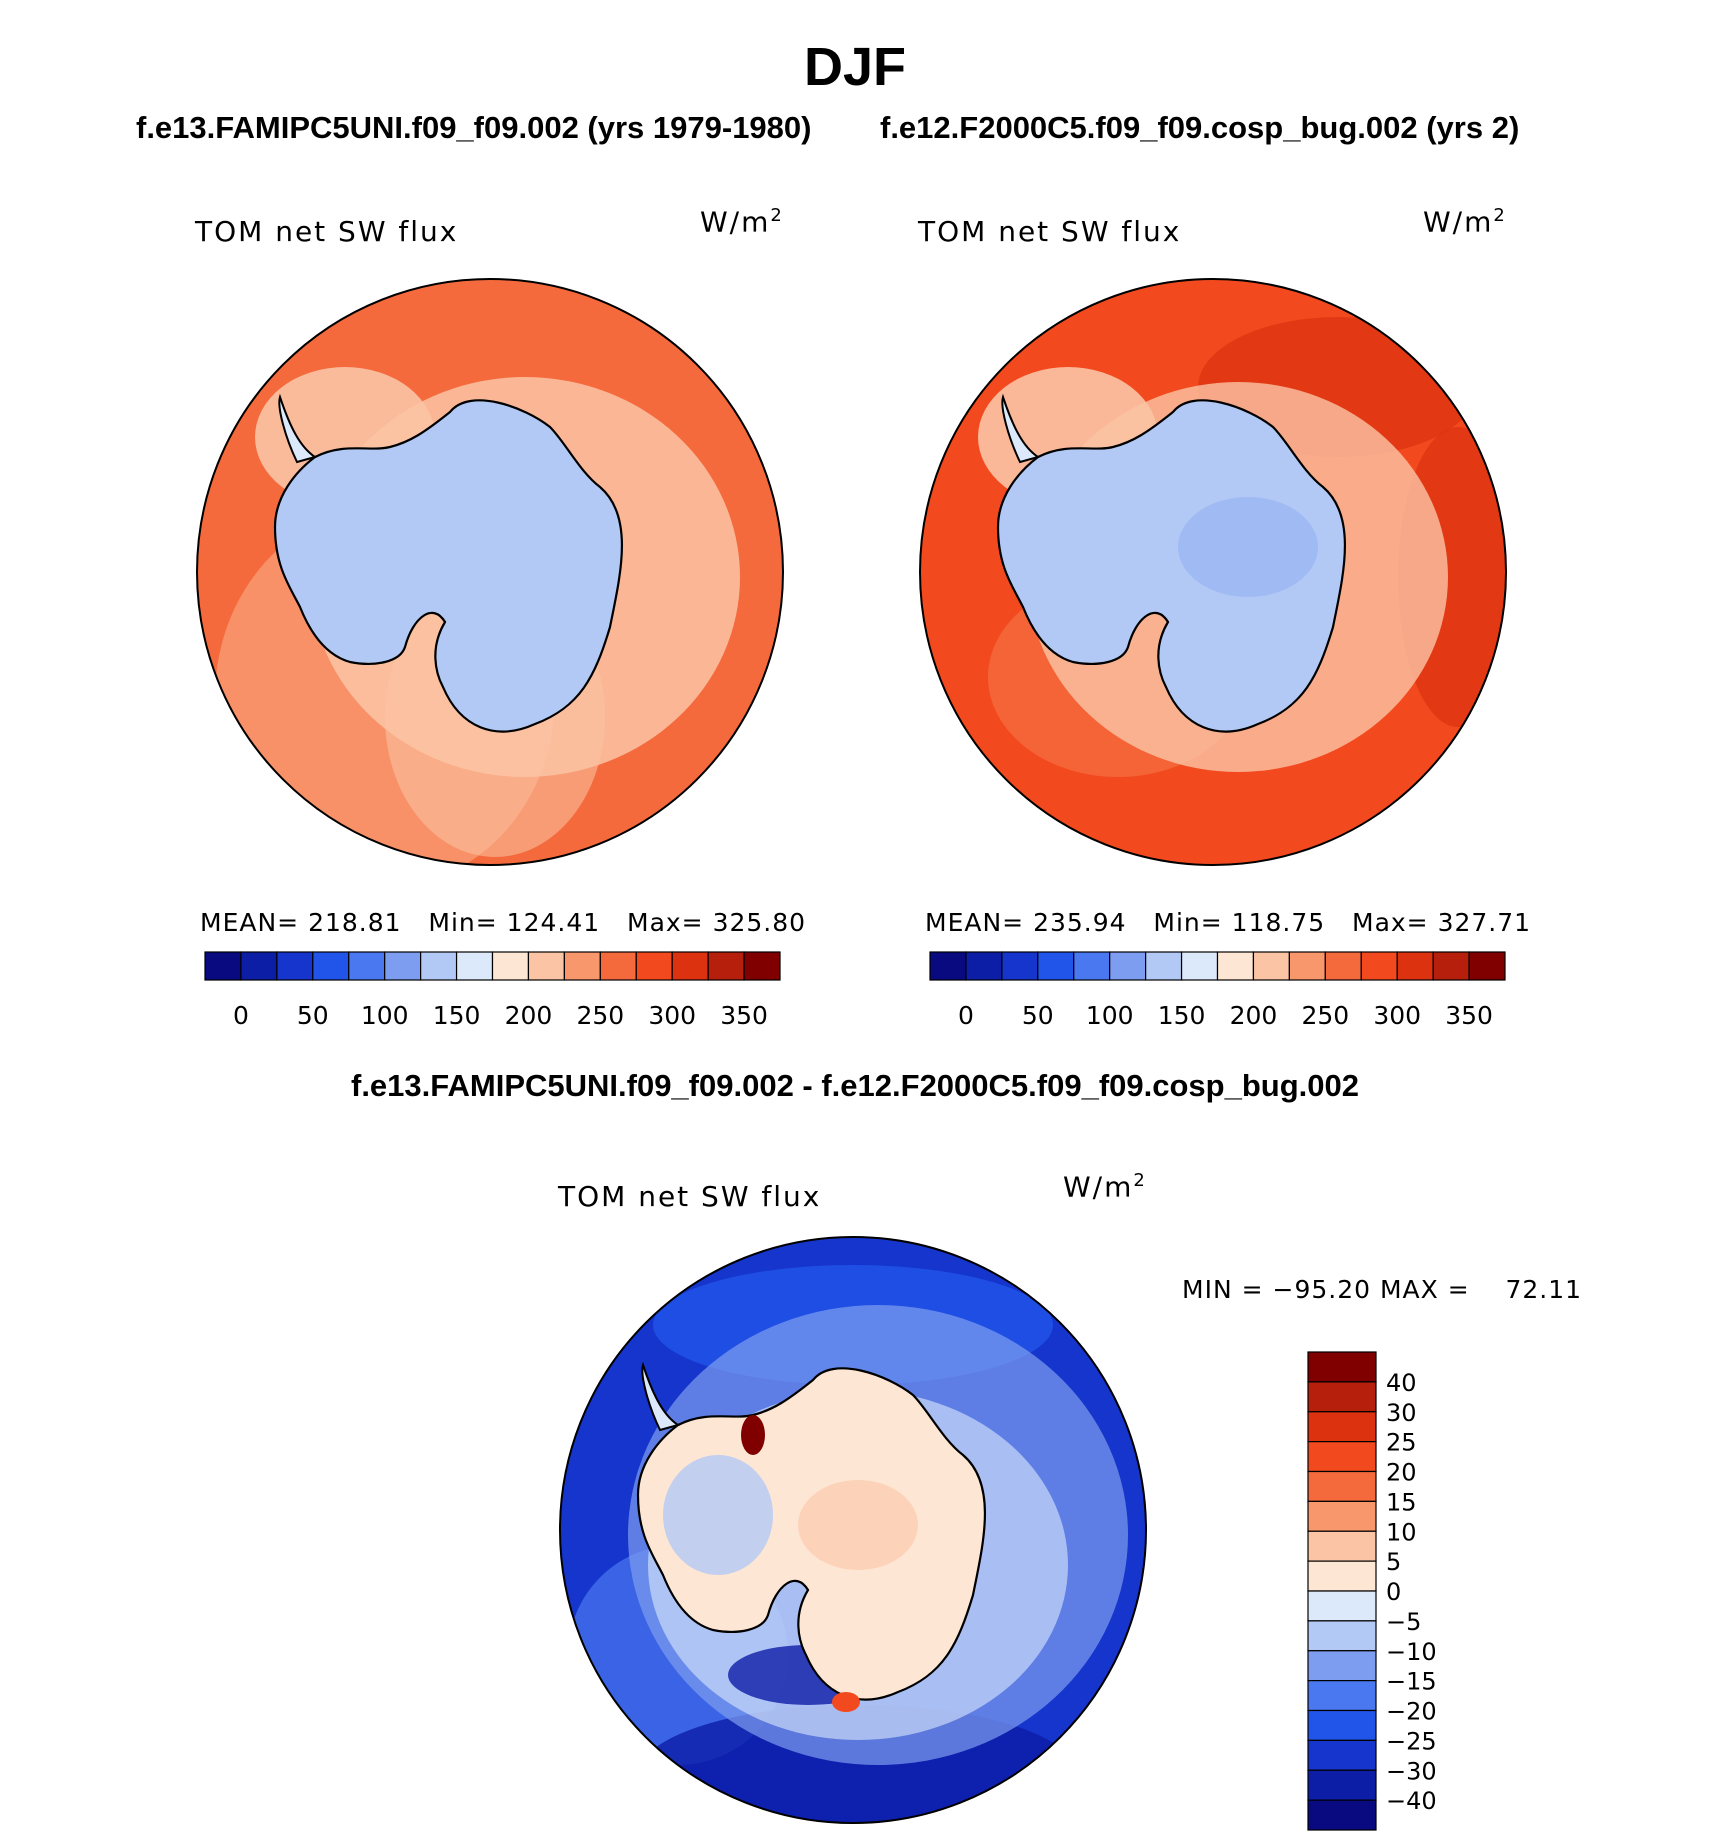 The width and height of the screenshot is (1710, 1840). What do you see at coordinates (858, 1525) in the screenshot?
I see `diff-interior-positive` at bounding box center [858, 1525].